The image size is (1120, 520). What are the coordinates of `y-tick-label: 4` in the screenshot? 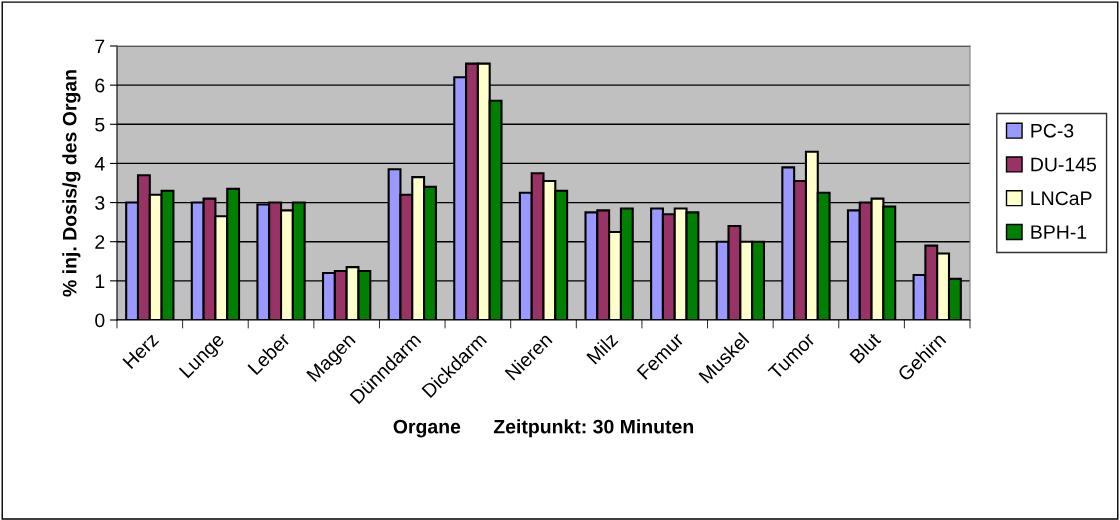 It's located at (99, 164).